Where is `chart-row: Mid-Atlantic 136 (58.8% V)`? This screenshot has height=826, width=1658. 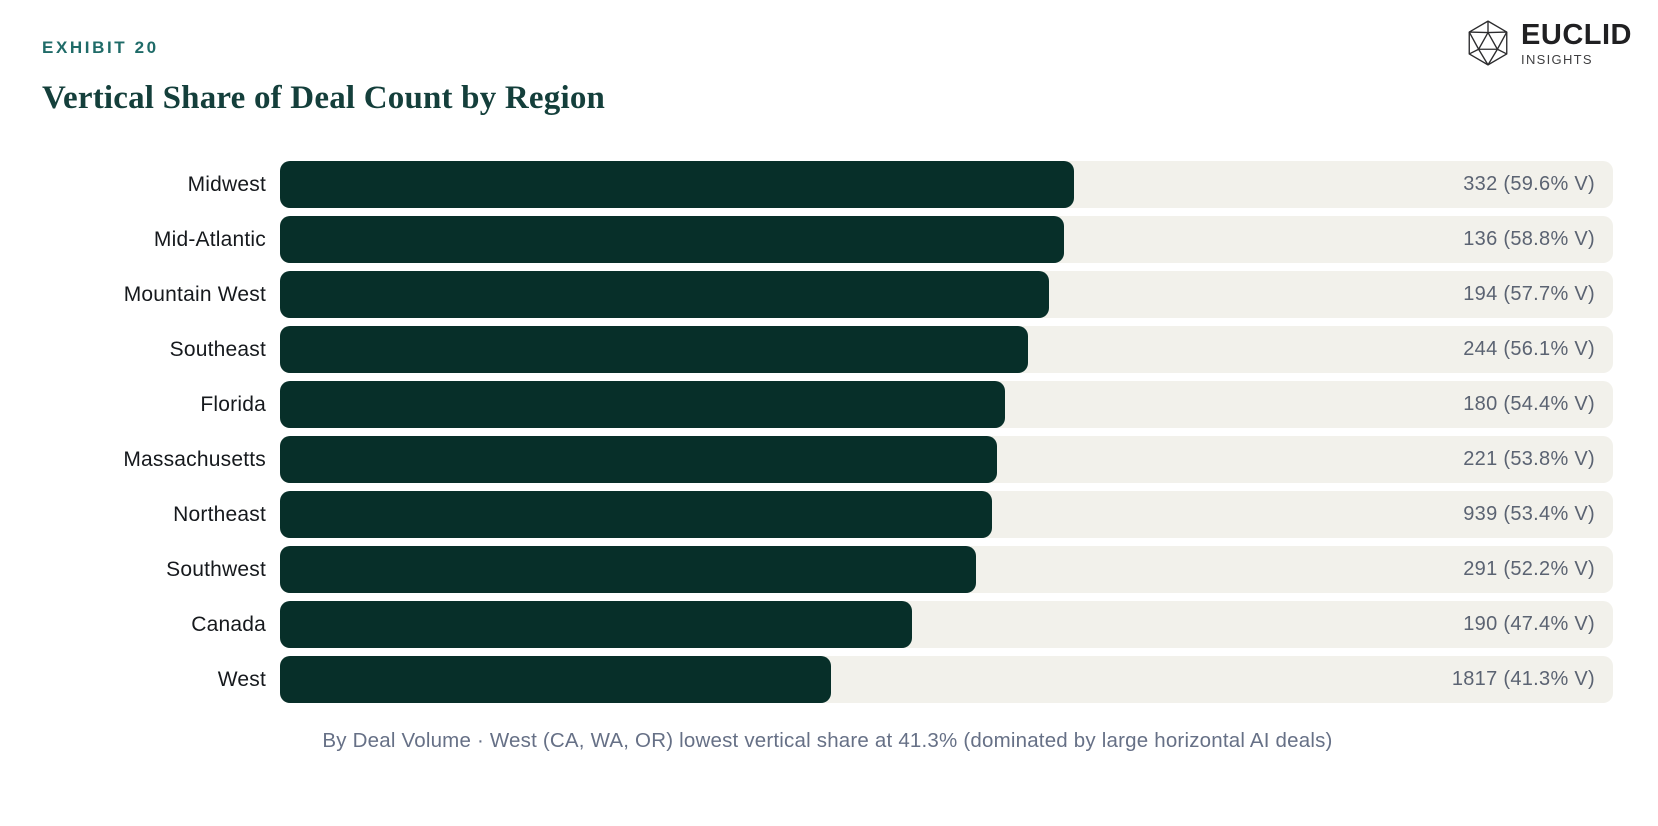 chart-row: Mid-Atlantic 136 (58.8% V) is located at coordinates (827, 239).